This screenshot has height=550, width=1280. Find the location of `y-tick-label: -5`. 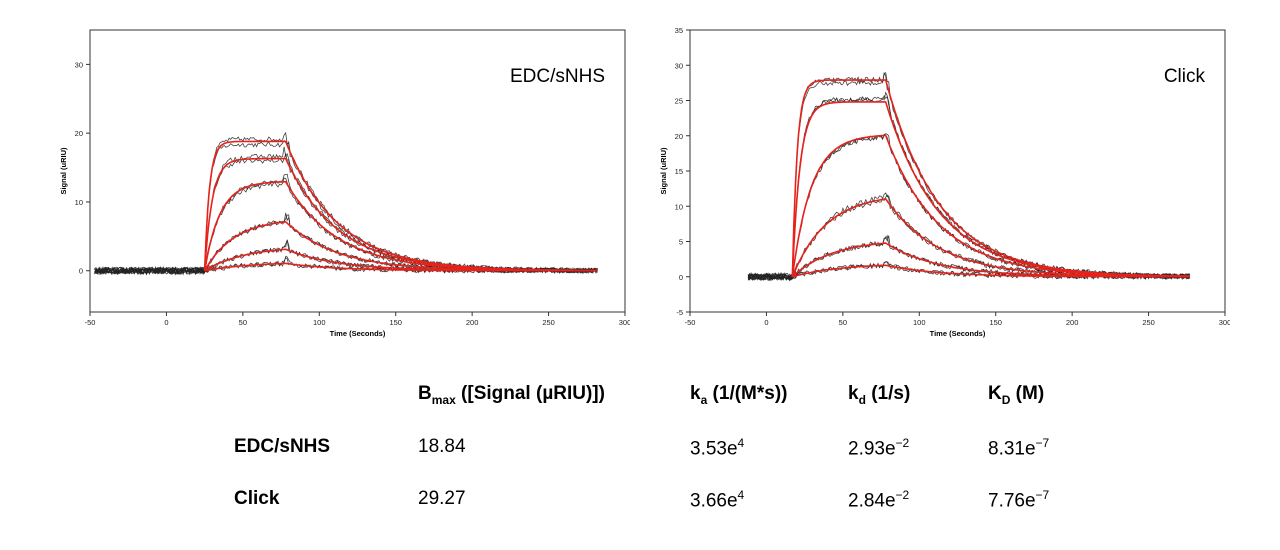

y-tick-label: -5 is located at coordinates (679, 312).